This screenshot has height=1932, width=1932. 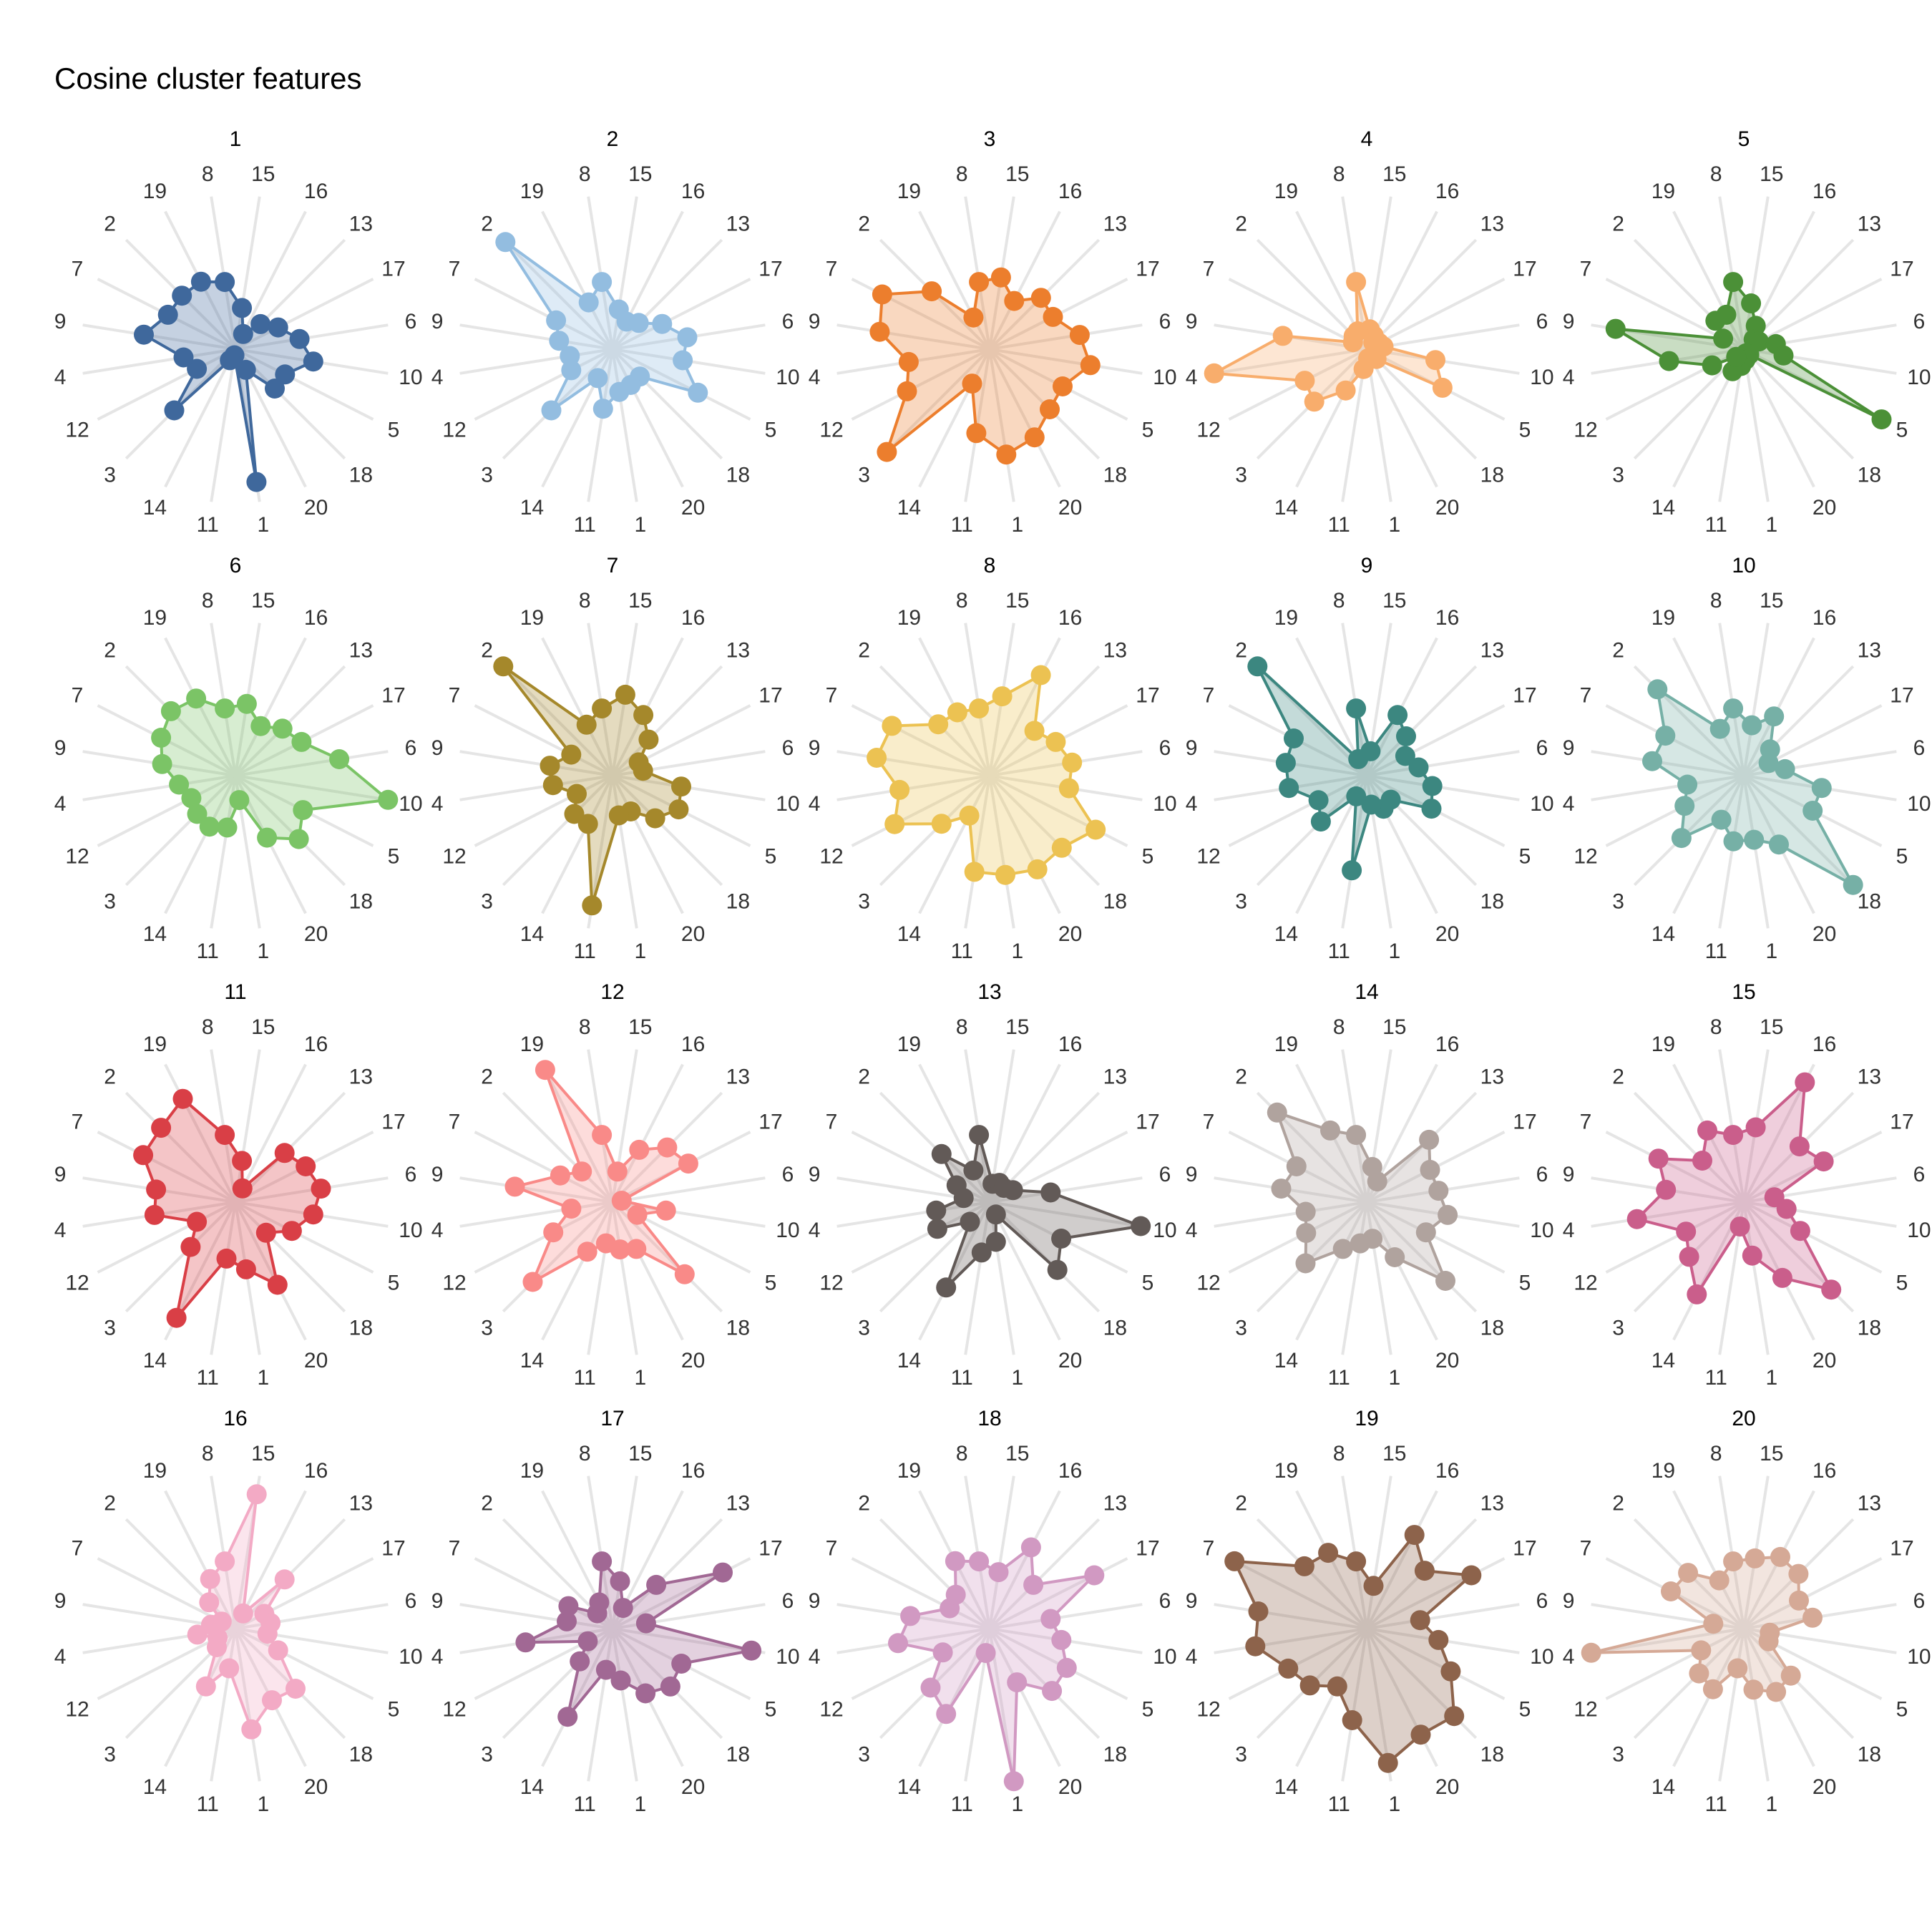 I want to click on axis-label: 16, so click(x=1447, y=618).